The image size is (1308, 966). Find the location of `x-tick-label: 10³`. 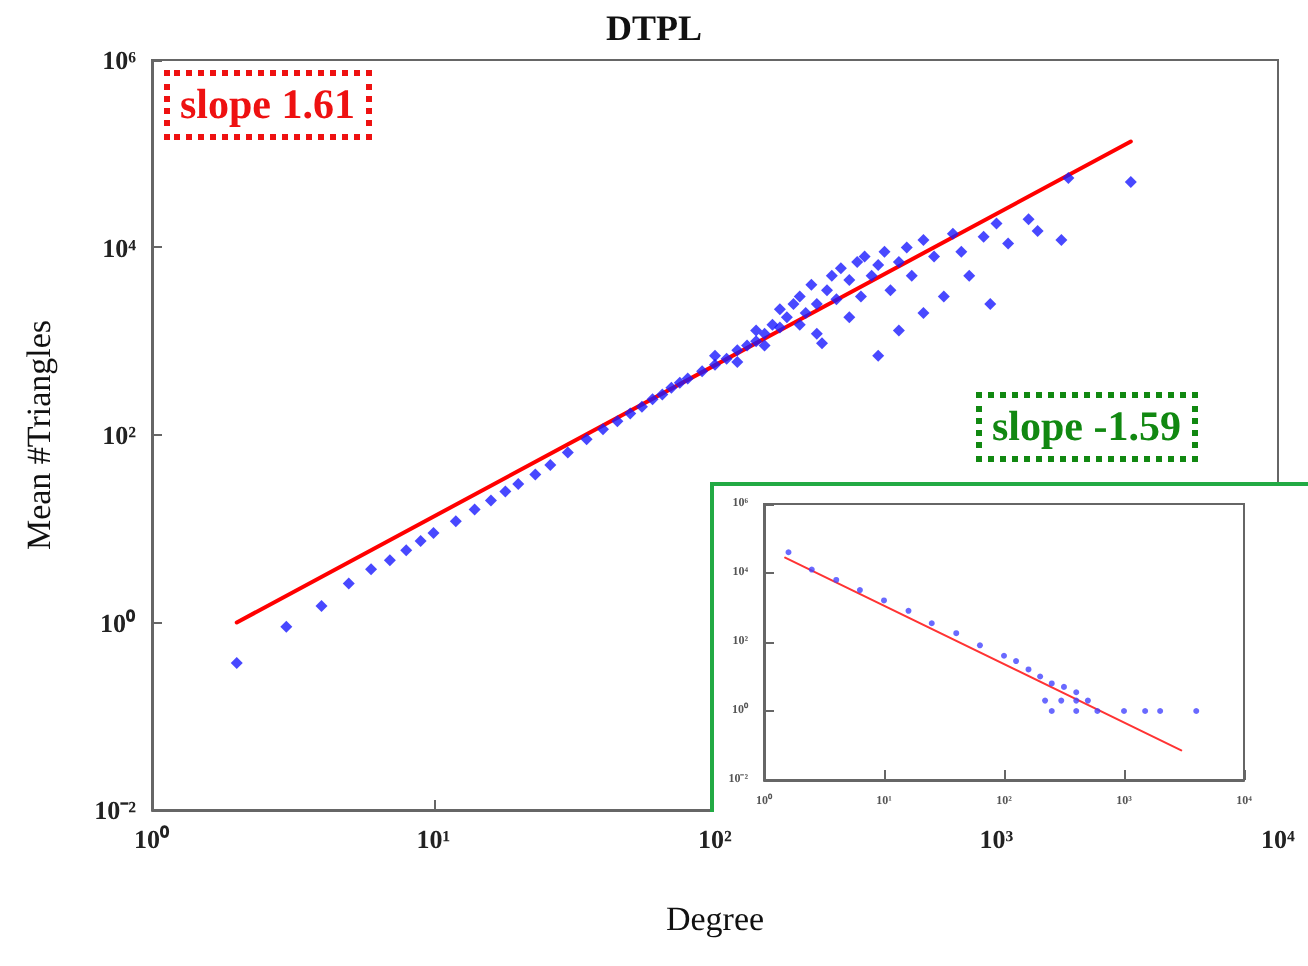

x-tick-label: 10³ is located at coordinates (996, 839).